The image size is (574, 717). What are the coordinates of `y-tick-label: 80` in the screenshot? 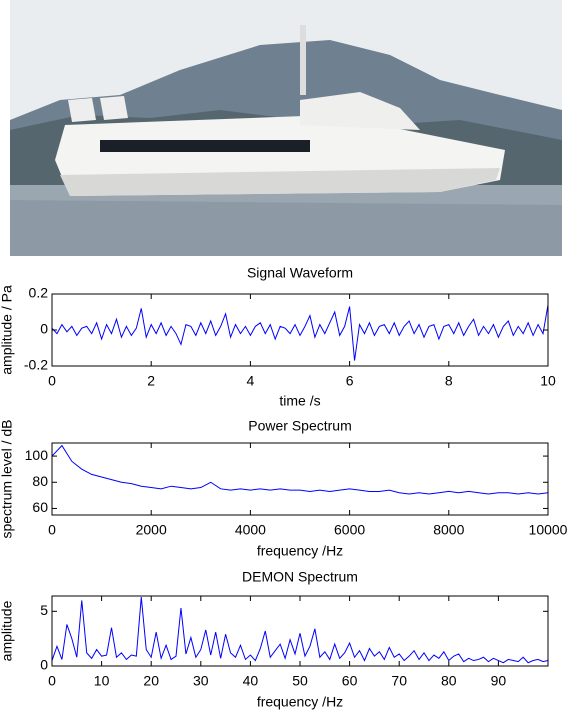 It's located at (40, 481).